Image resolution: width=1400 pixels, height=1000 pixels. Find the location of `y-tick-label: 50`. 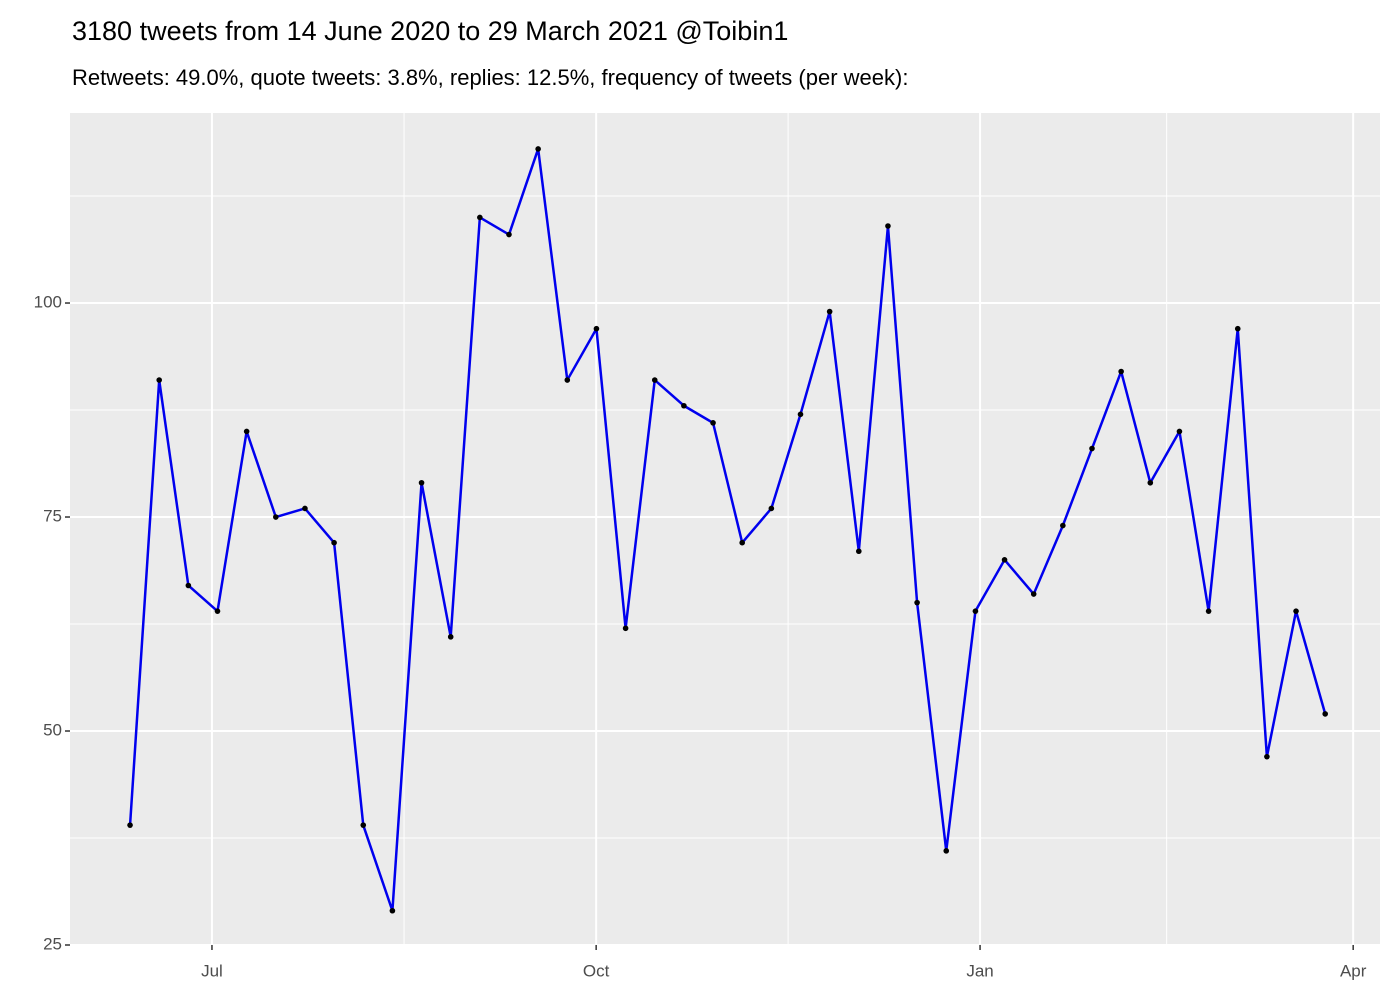

y-tick-label: 50 is located at coordinates (52, 729).